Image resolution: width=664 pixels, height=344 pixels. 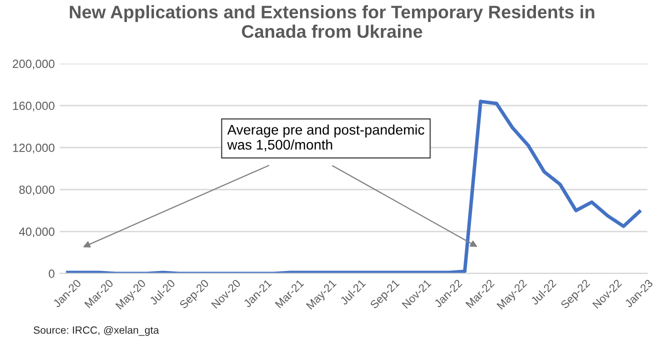 I want to click on y-tick-label: 200,000, so click(x=33, y=65).